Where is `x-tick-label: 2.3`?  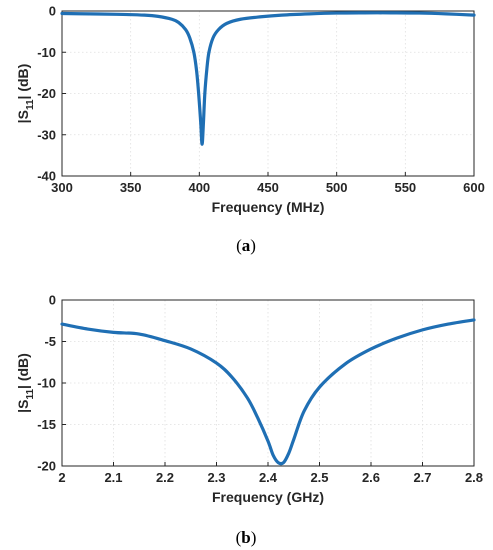
x-tick-label: 2.3 is located at coordinates (216, 477).